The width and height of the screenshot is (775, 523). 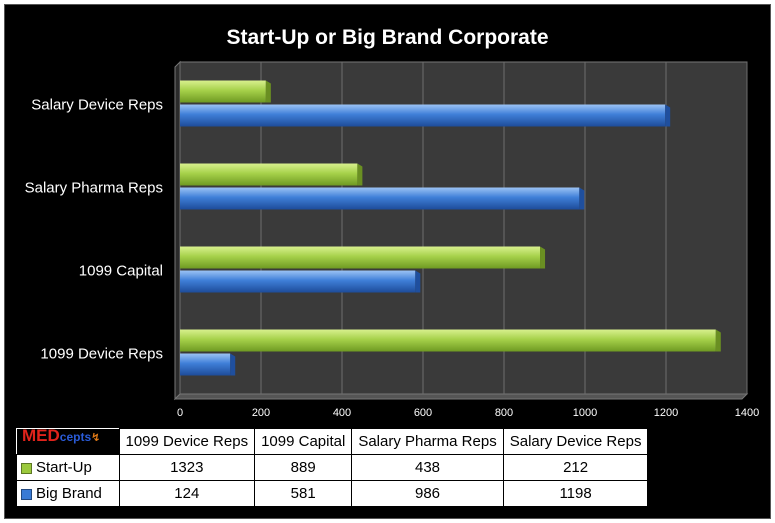 I want to click on x-tick-label: 1000, so click(x=585, y=413).